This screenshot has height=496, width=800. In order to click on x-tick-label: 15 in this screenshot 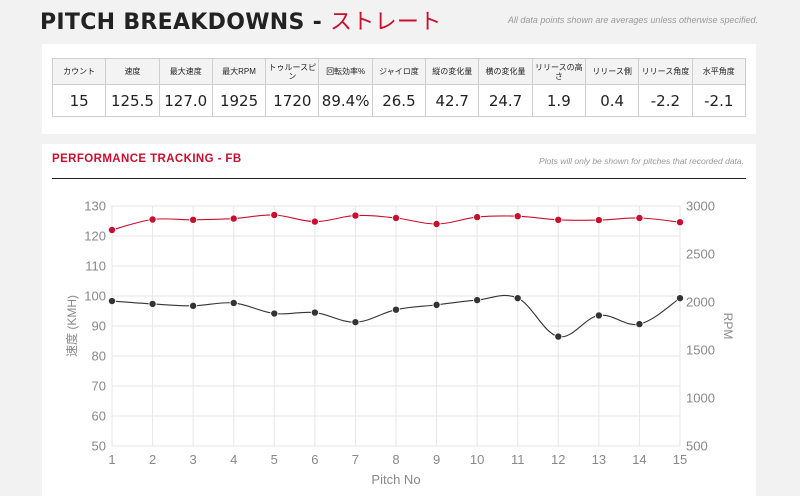, I will do `click(680, 459)`.